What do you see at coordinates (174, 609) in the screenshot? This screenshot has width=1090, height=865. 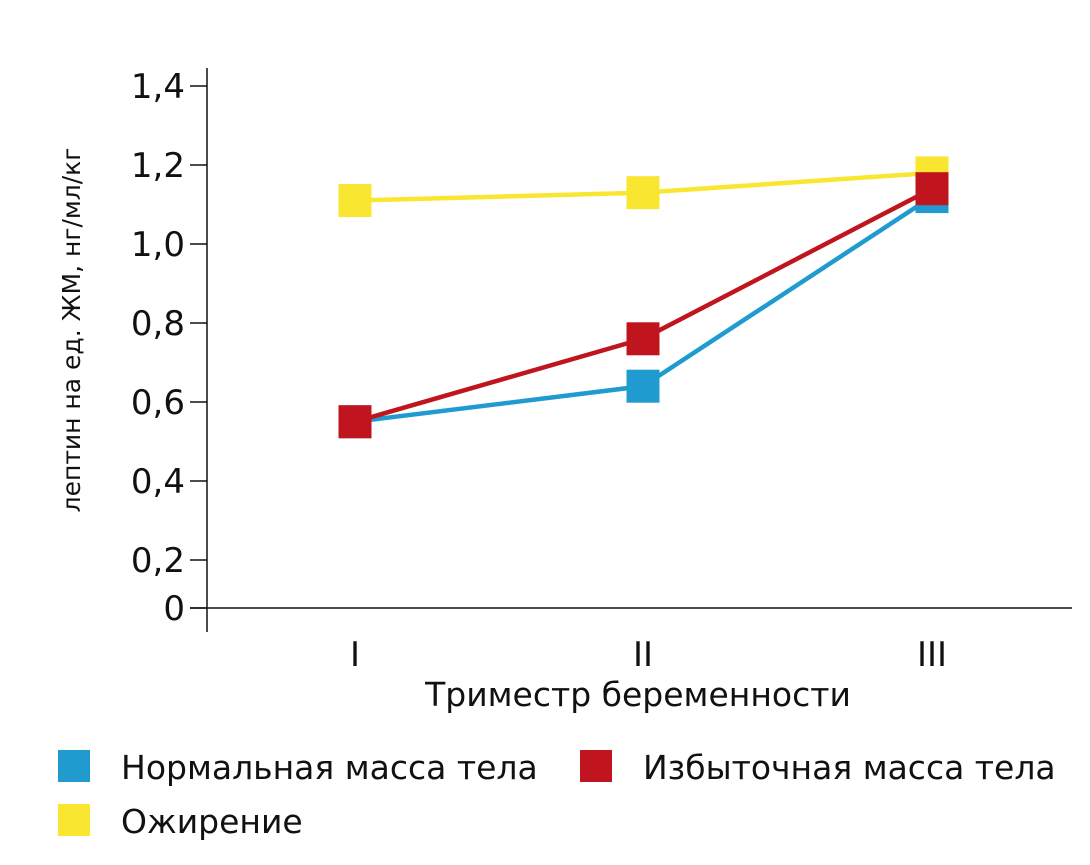 I see `y-tick-label: 0` at bounding box center [174, 609].